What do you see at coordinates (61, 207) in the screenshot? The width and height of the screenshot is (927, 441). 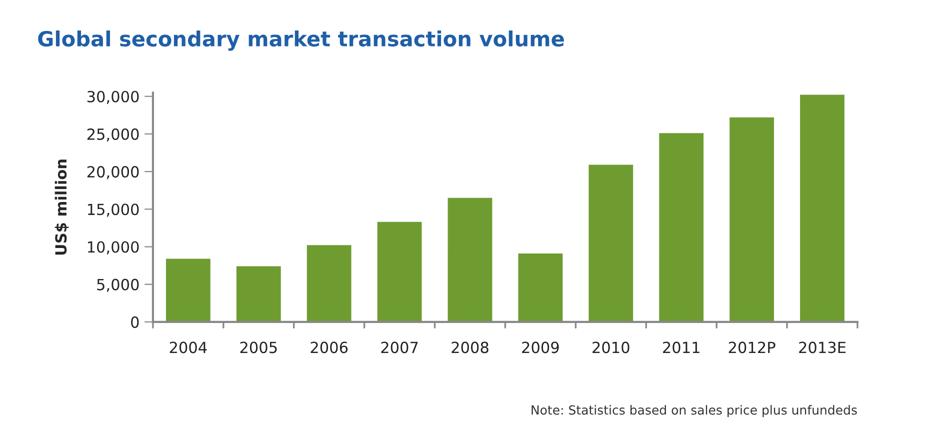 I see `y-axis-title: US$ million` at bounding box center [61, 207].